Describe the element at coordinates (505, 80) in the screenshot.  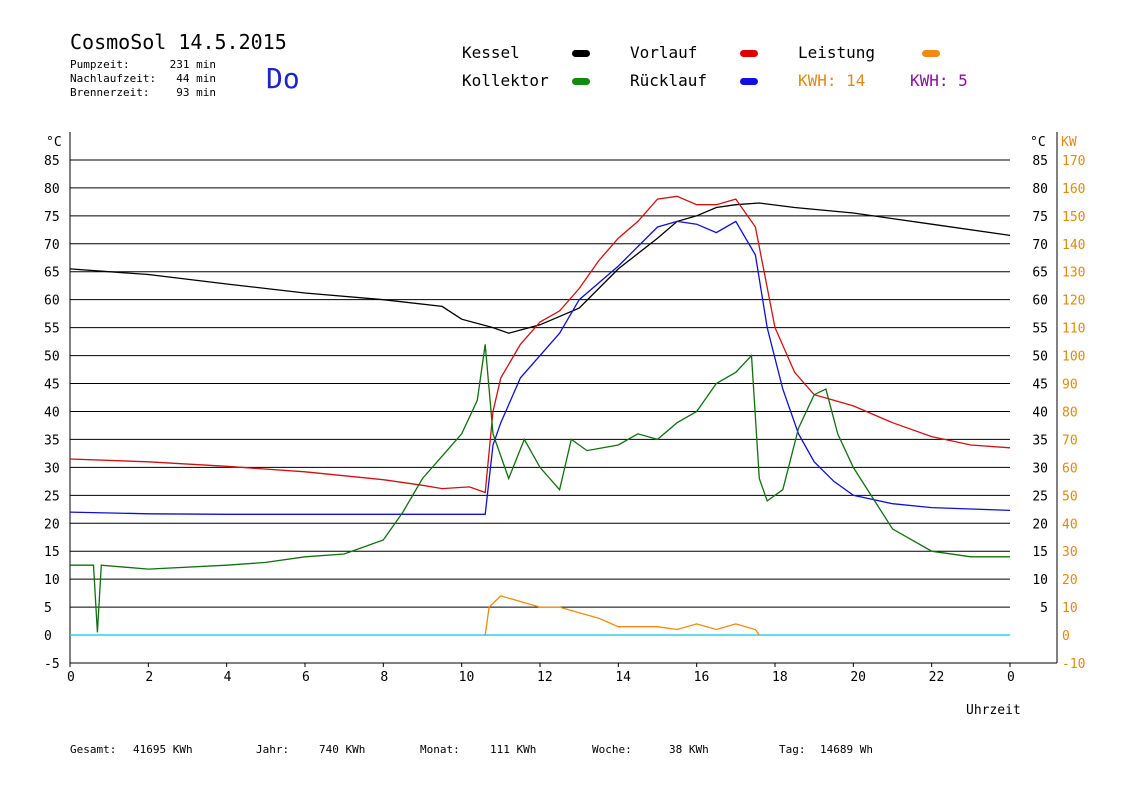
I see `legend-kollektor: Kollektor` at that location.